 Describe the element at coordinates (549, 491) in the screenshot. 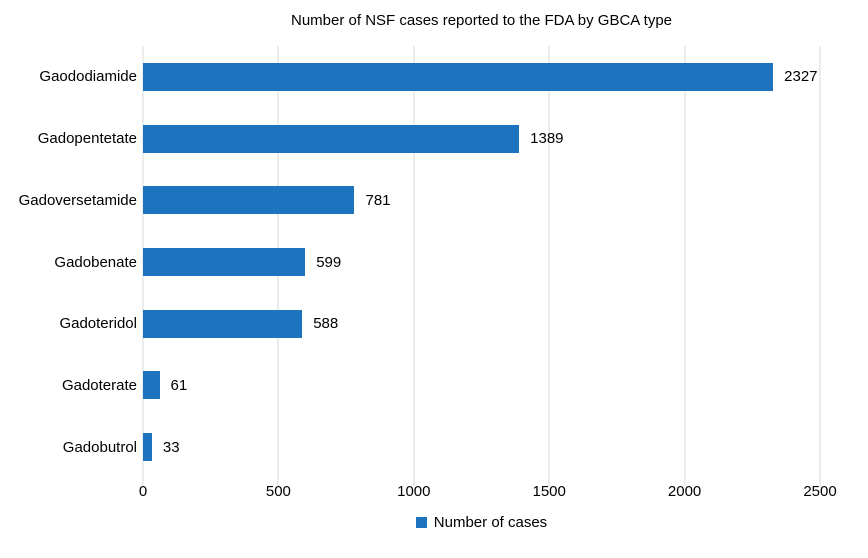

I see `x-tick-label: 1500` at that location.